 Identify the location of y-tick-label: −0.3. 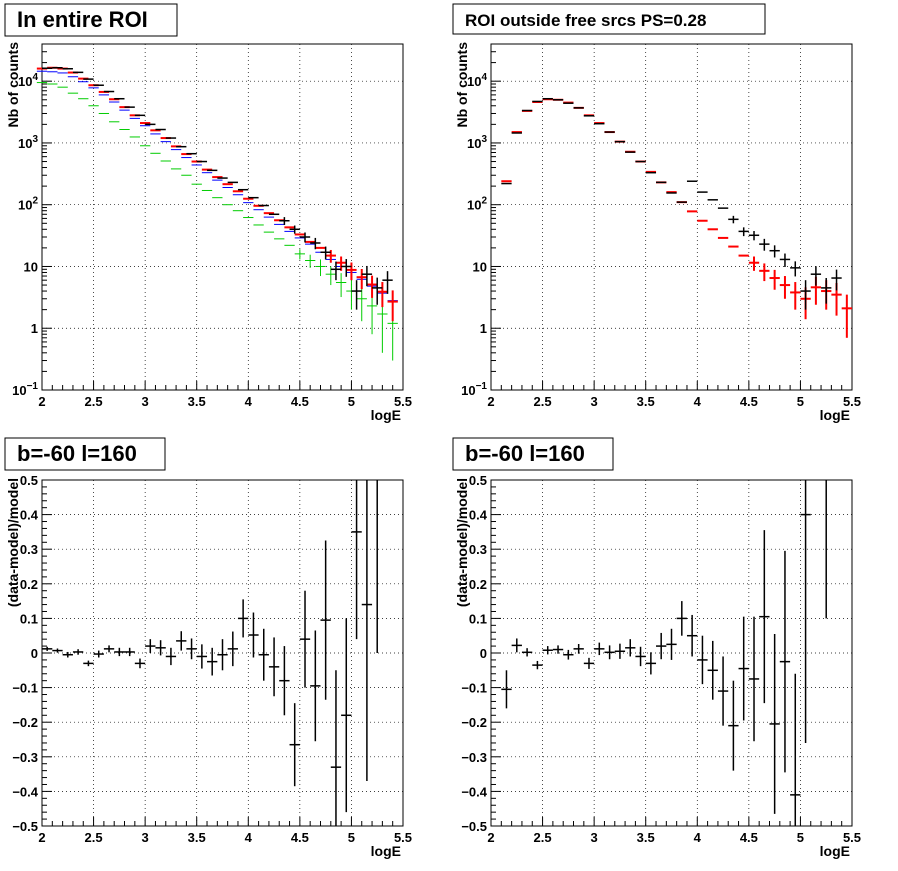
(474, 757).